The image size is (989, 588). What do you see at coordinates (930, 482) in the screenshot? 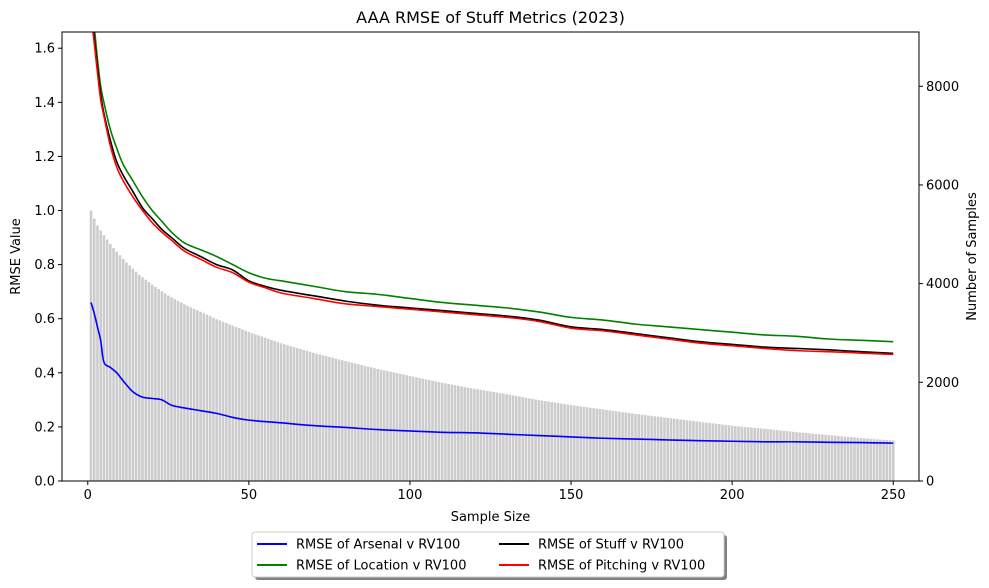
I see `y2-tick-label: 0` at bounding box center [930, 482].